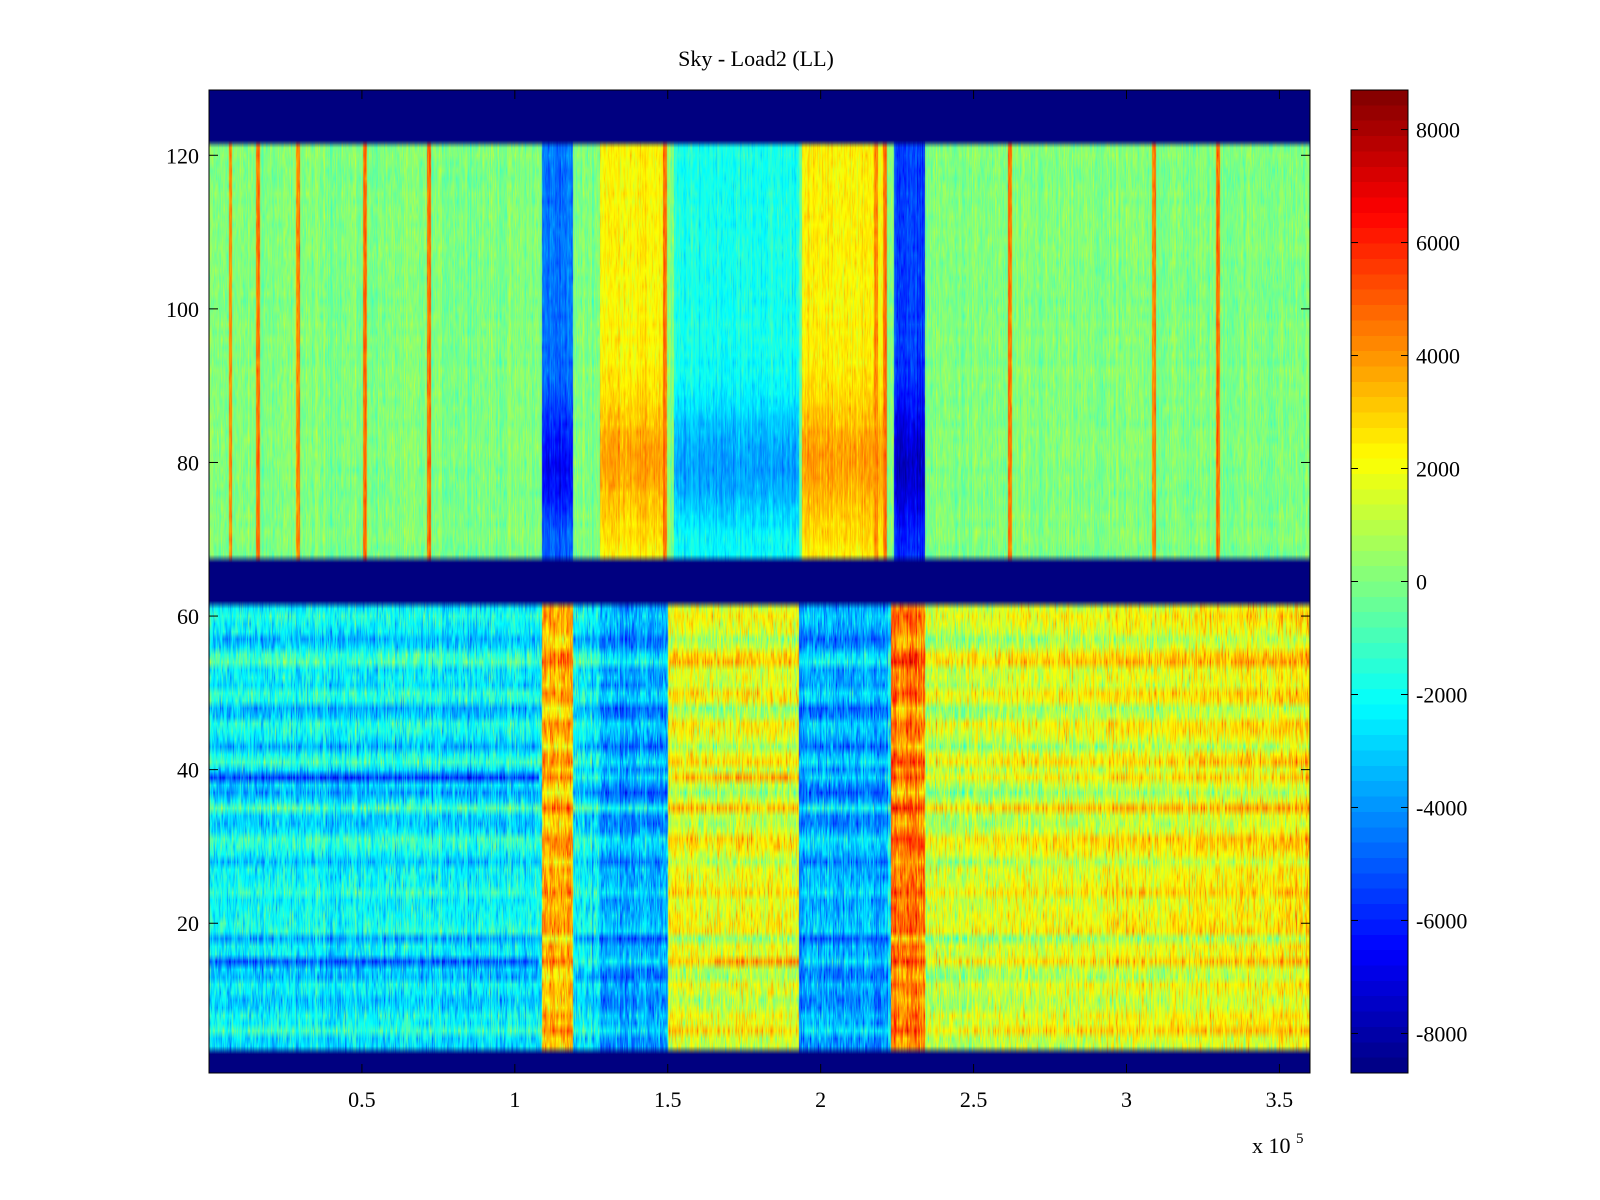 The width and height of the screenshot is (1600, 1200). What do you see at coordinates (1271, 1145) in the screenshot?
I see `x-exponent-base: x 10` at bounding box center [1271, 1145].